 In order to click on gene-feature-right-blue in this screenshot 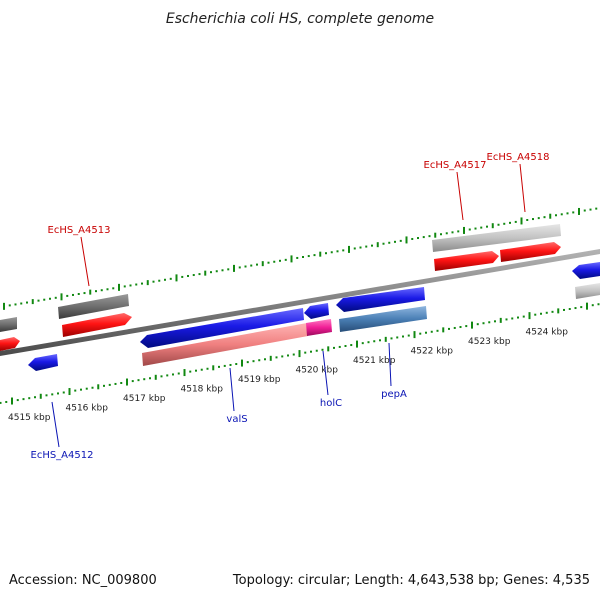, I will do `click(586, 270)`.